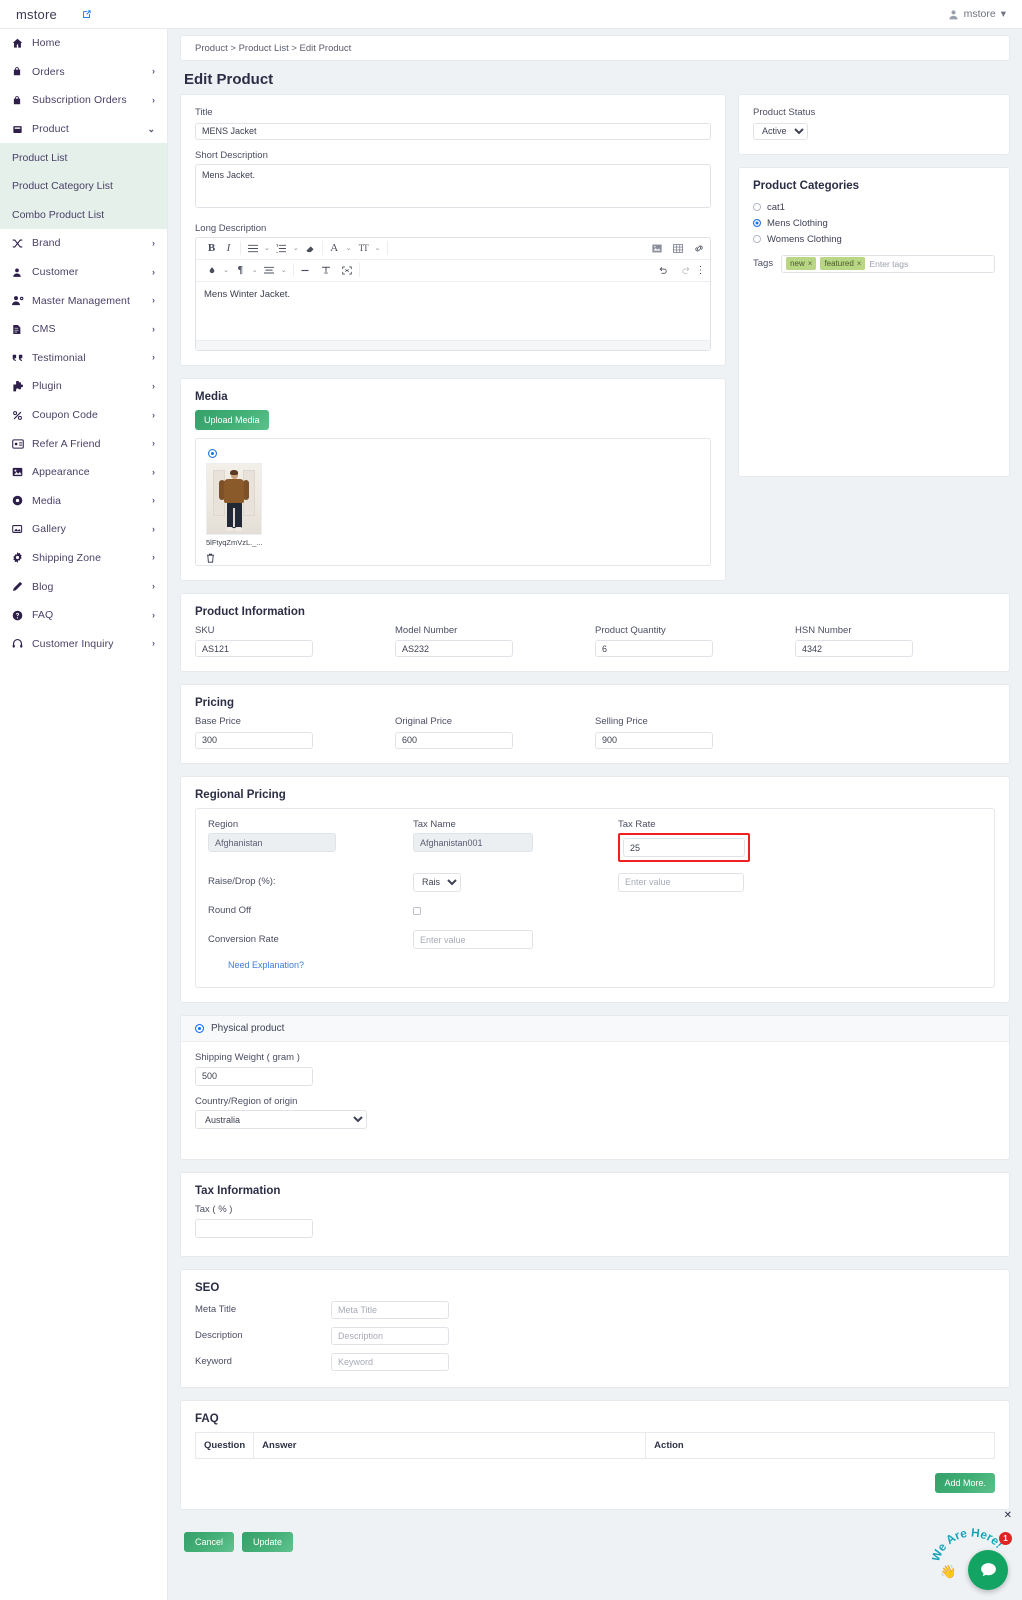  What do you see at coordinates (654, 648) in the screenshot?
I see `product-quantity-input` at bounding box center [654, 648].